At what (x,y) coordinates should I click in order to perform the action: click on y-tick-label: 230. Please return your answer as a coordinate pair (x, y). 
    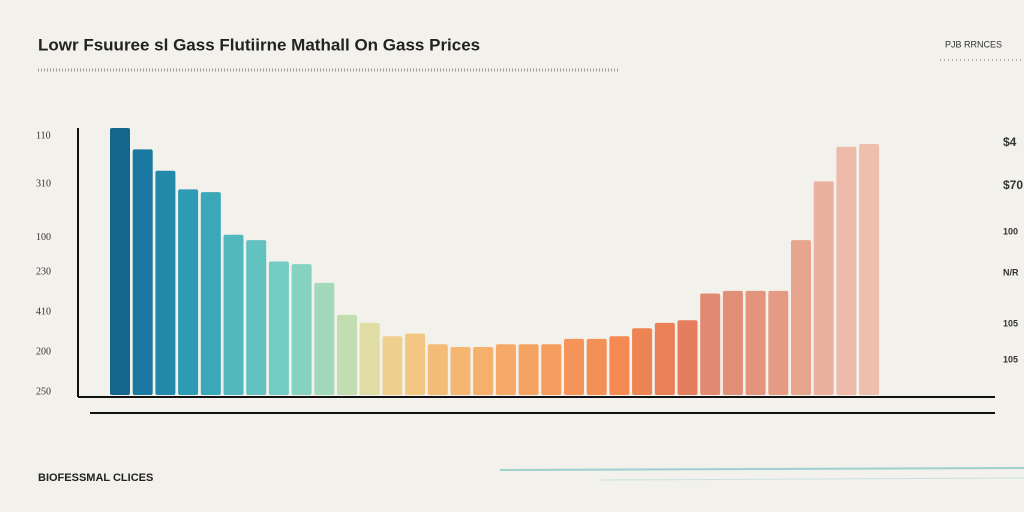
    Looking at the image, I should click on (43, 271).